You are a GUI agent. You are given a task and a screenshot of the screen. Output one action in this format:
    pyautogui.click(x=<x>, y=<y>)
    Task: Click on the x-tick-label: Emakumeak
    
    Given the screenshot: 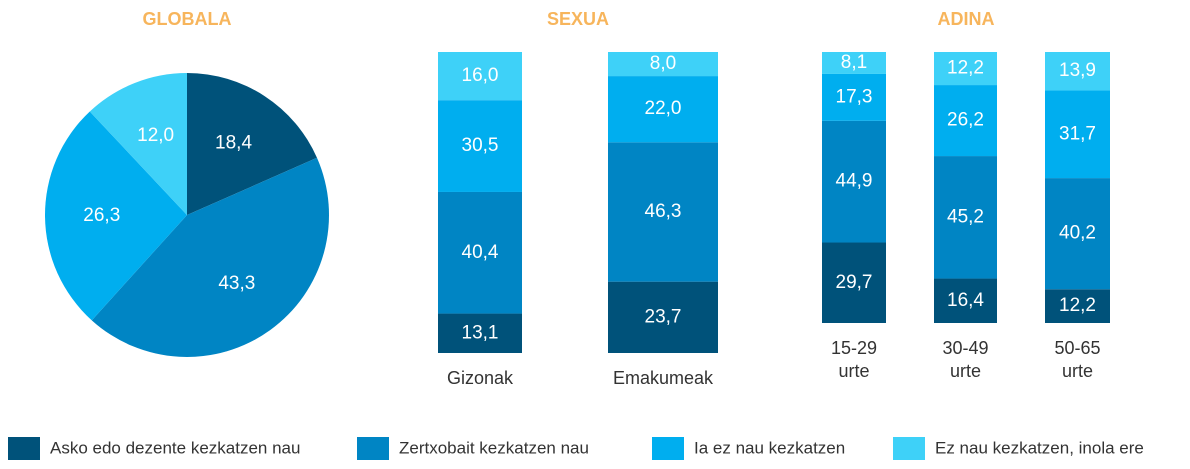 What is the action you would take?
    pyautogui.click(x=663, y=378)
    